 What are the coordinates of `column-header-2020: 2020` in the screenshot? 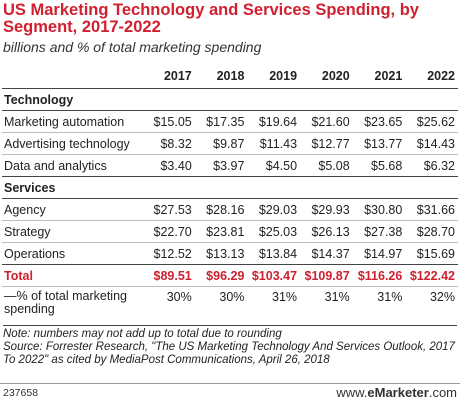 It's located at (335, 76).